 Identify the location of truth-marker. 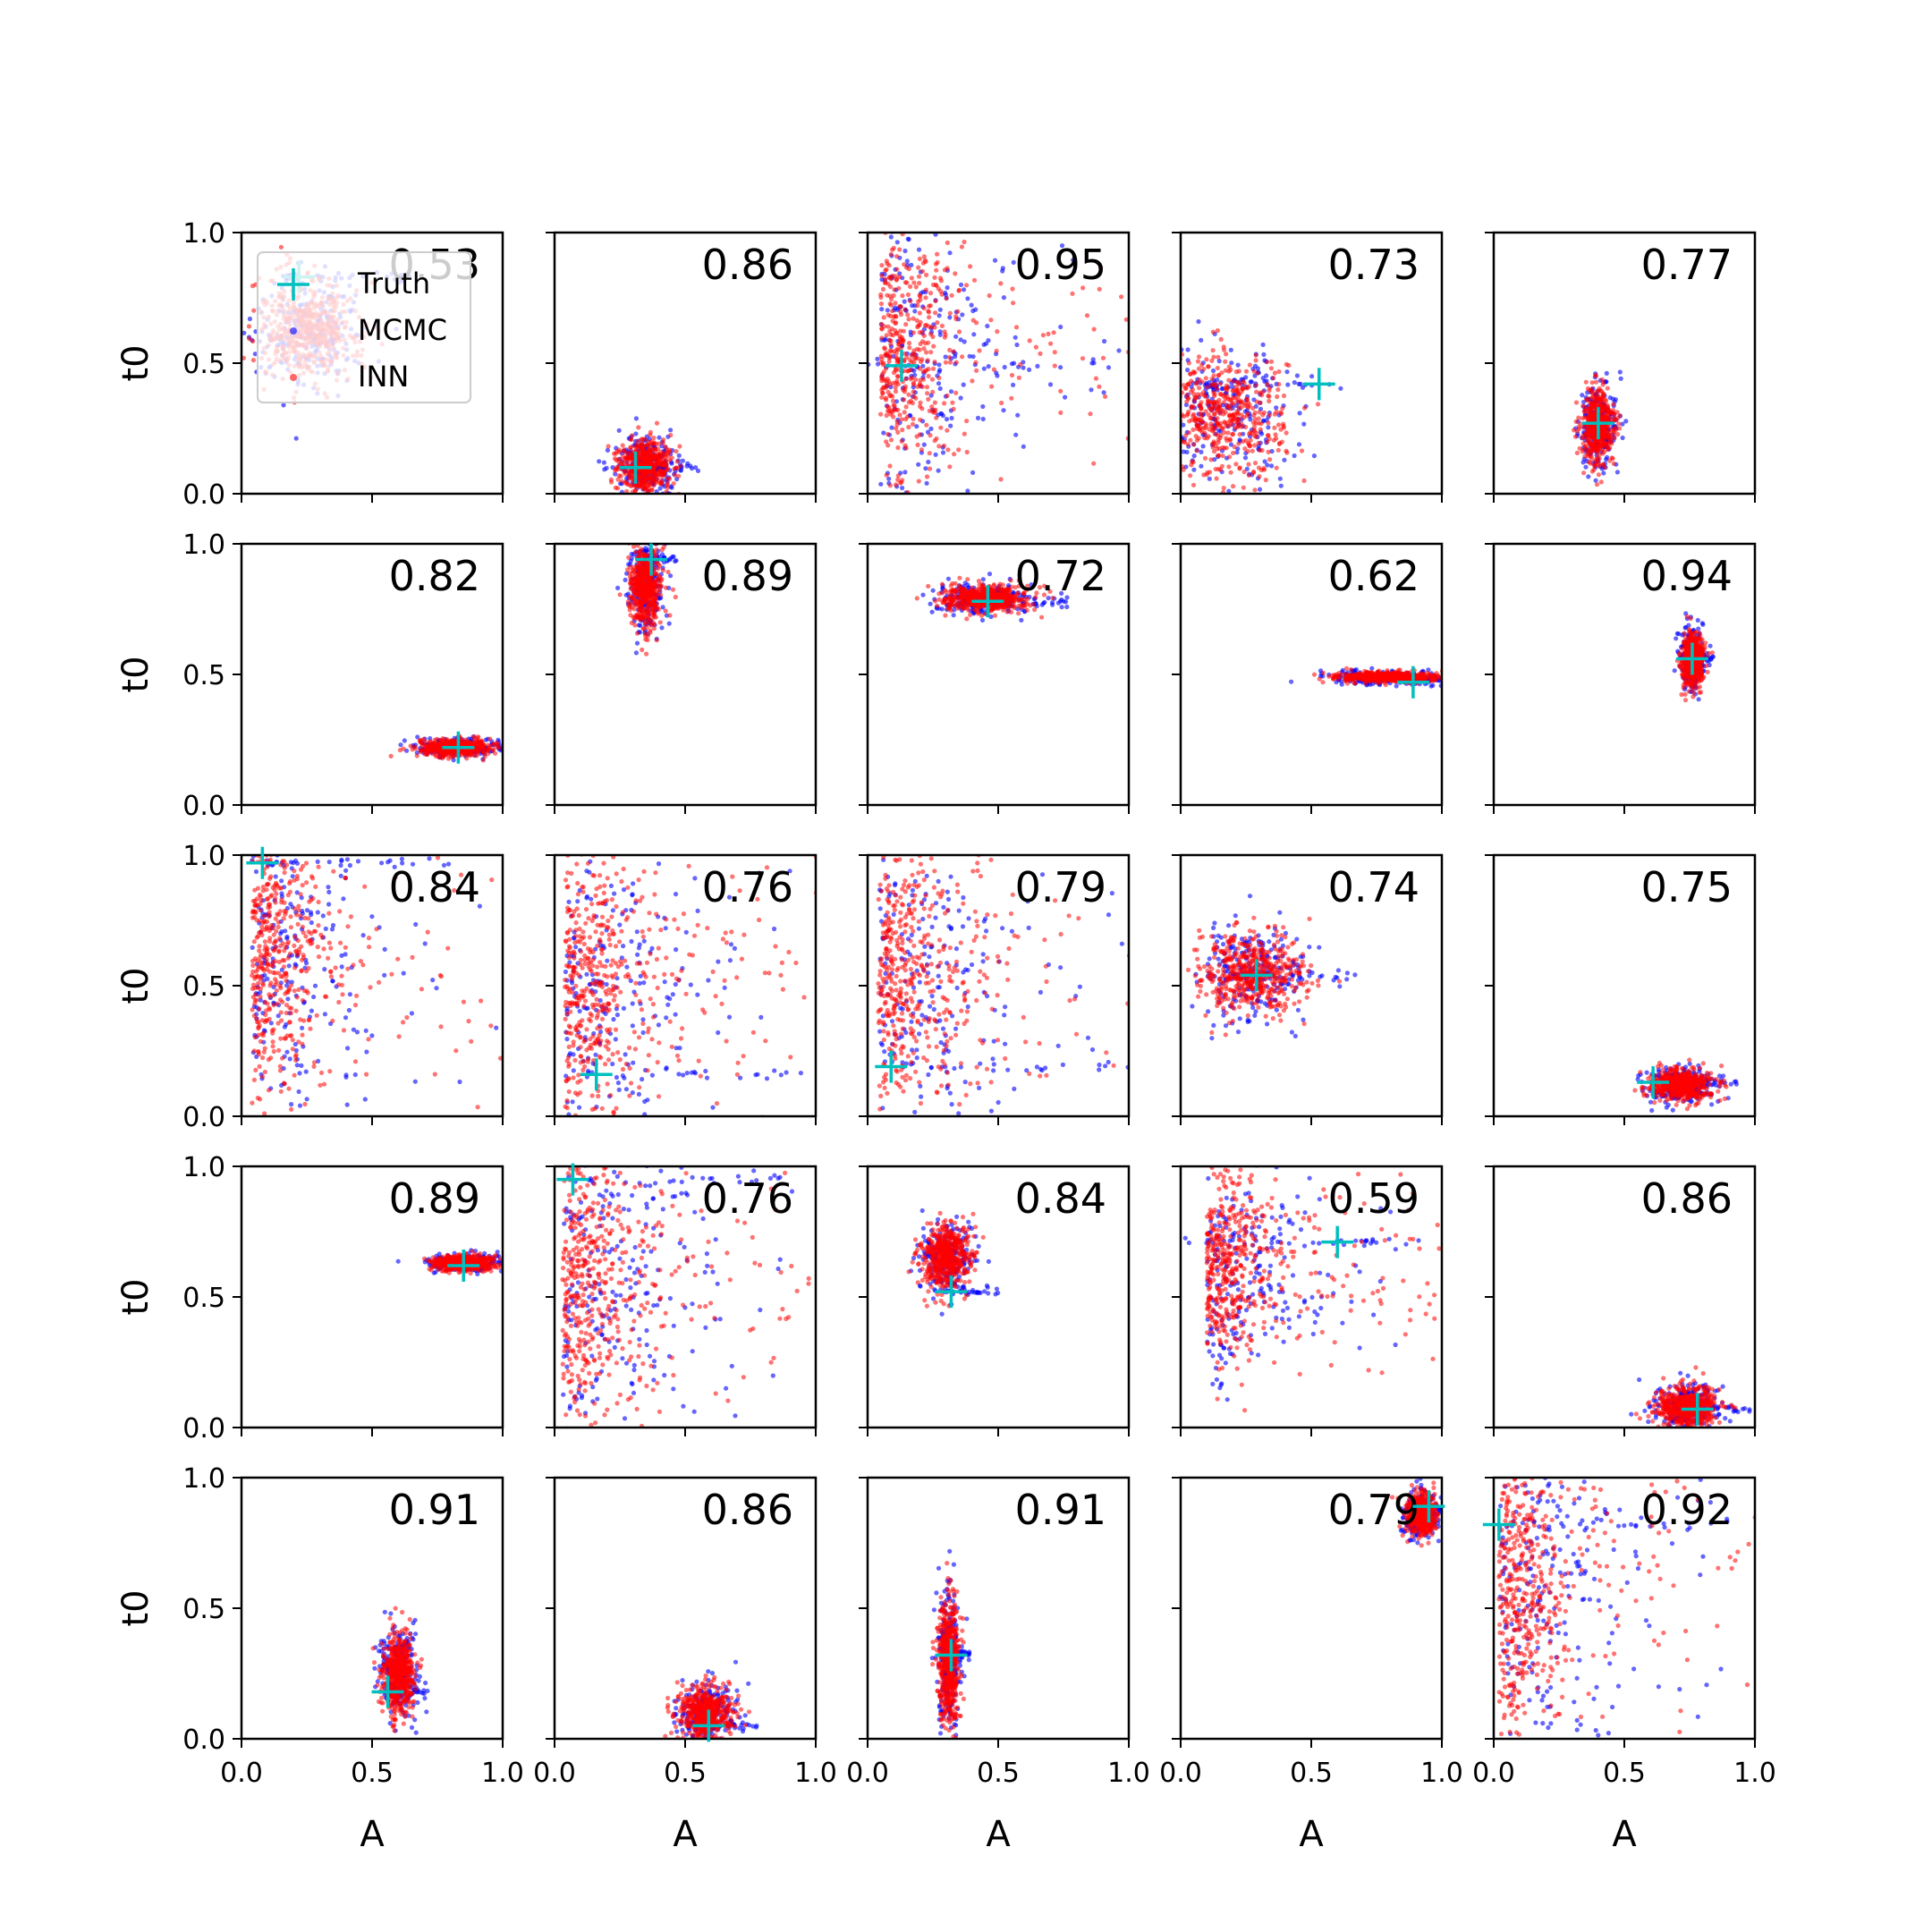
(635, 467).